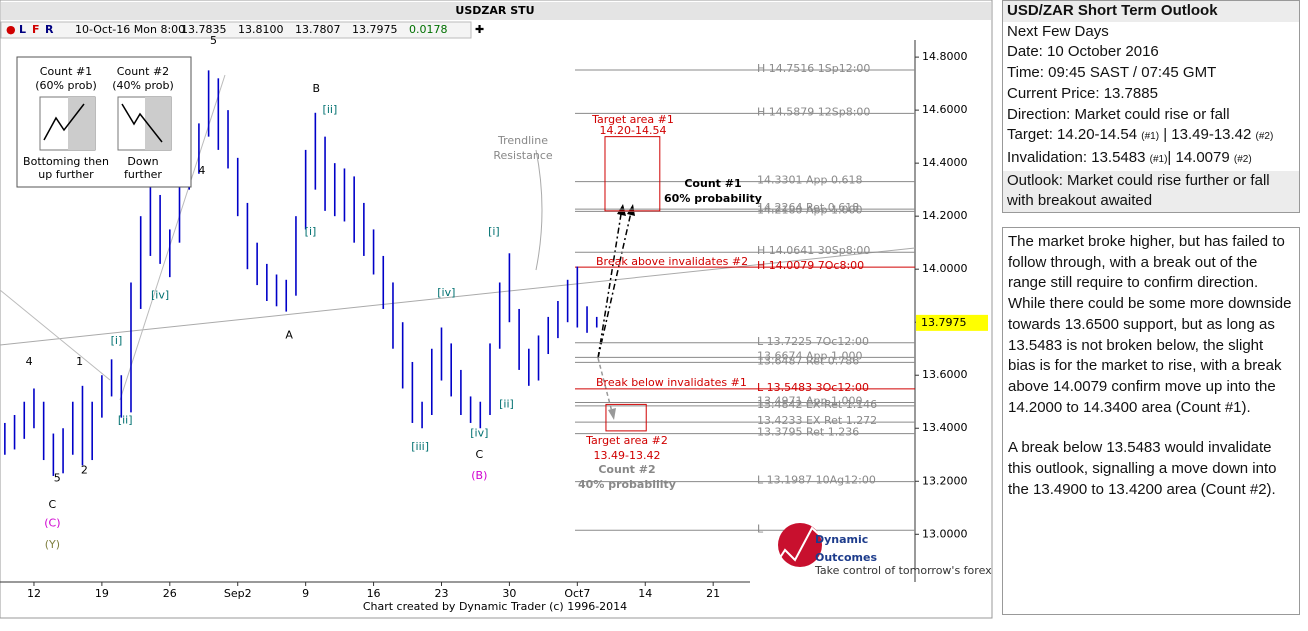  I want to click on legend-text: Down, so click(142, 161).